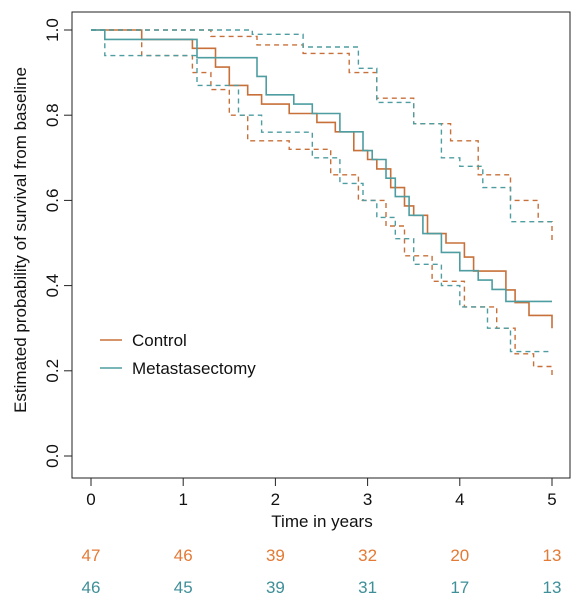 The height and width of the screenshot is (603, 571). I want to click on risk-count: 32, so click(367, 555).